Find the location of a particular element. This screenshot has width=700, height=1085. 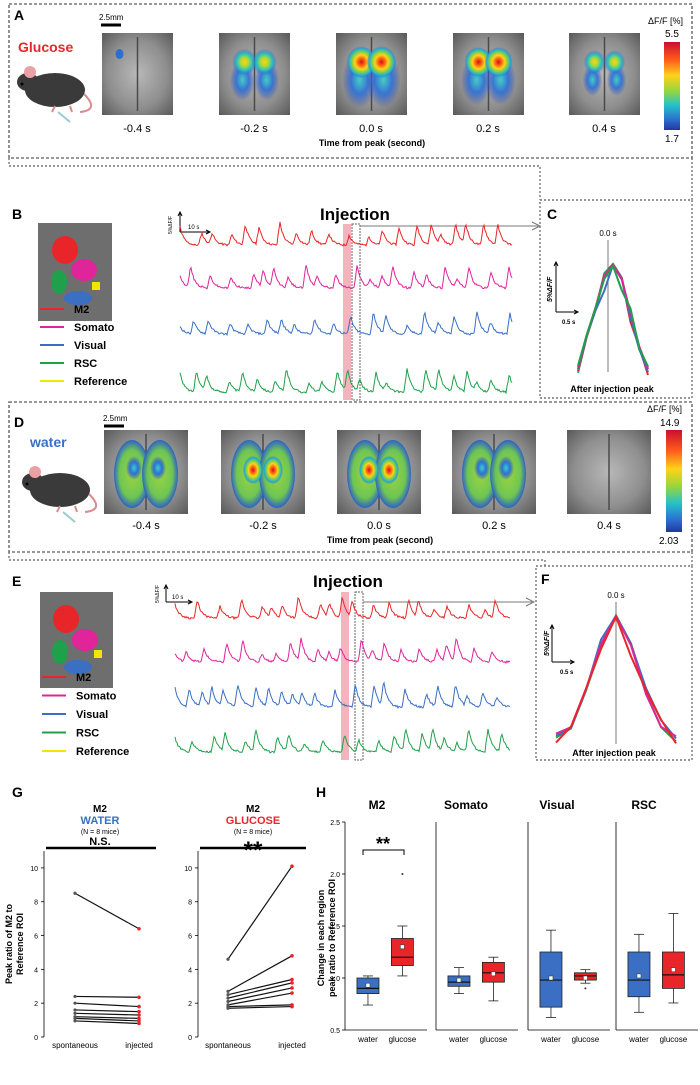

panel-b-letter: B is located at coordinates (17, 214).